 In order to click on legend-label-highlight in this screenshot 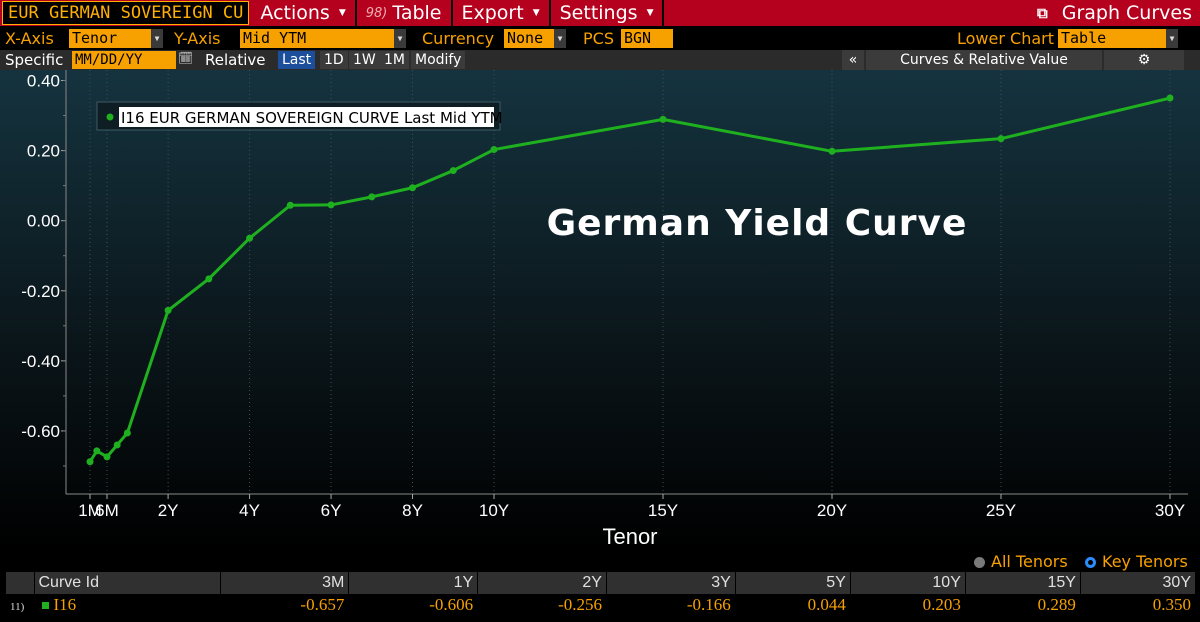, I will do `click(306, 117)`.